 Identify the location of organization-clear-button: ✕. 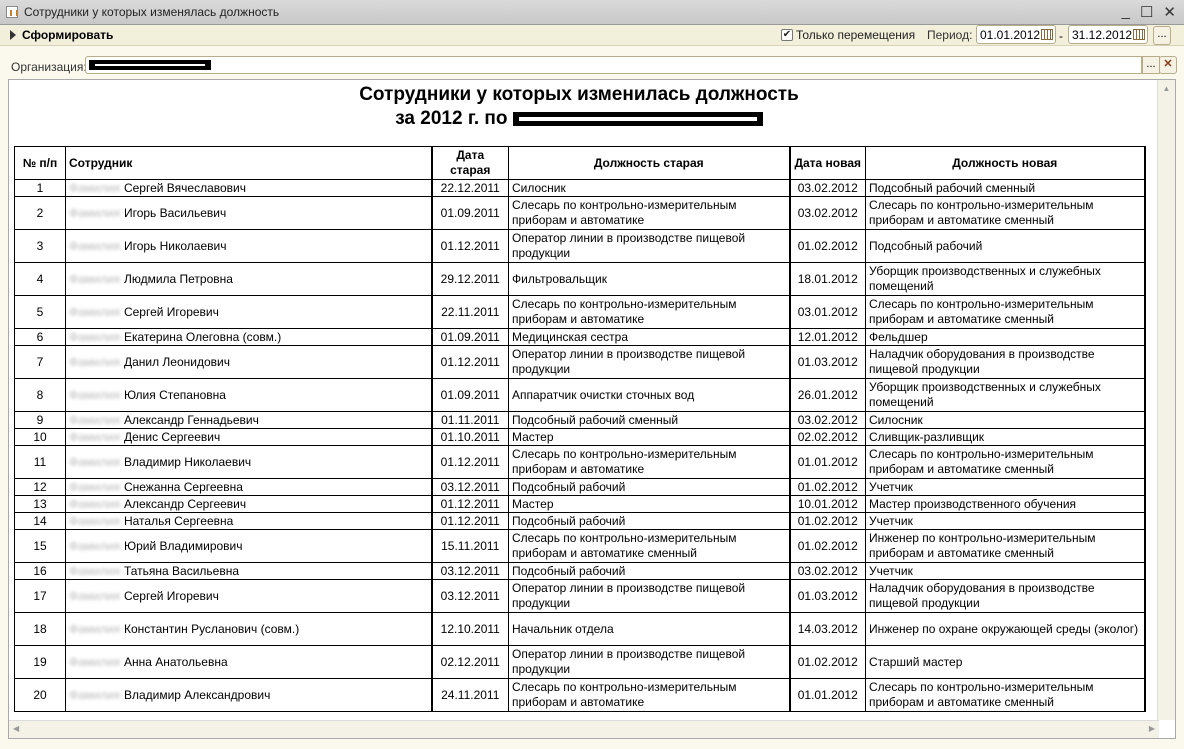
(1168, 65).